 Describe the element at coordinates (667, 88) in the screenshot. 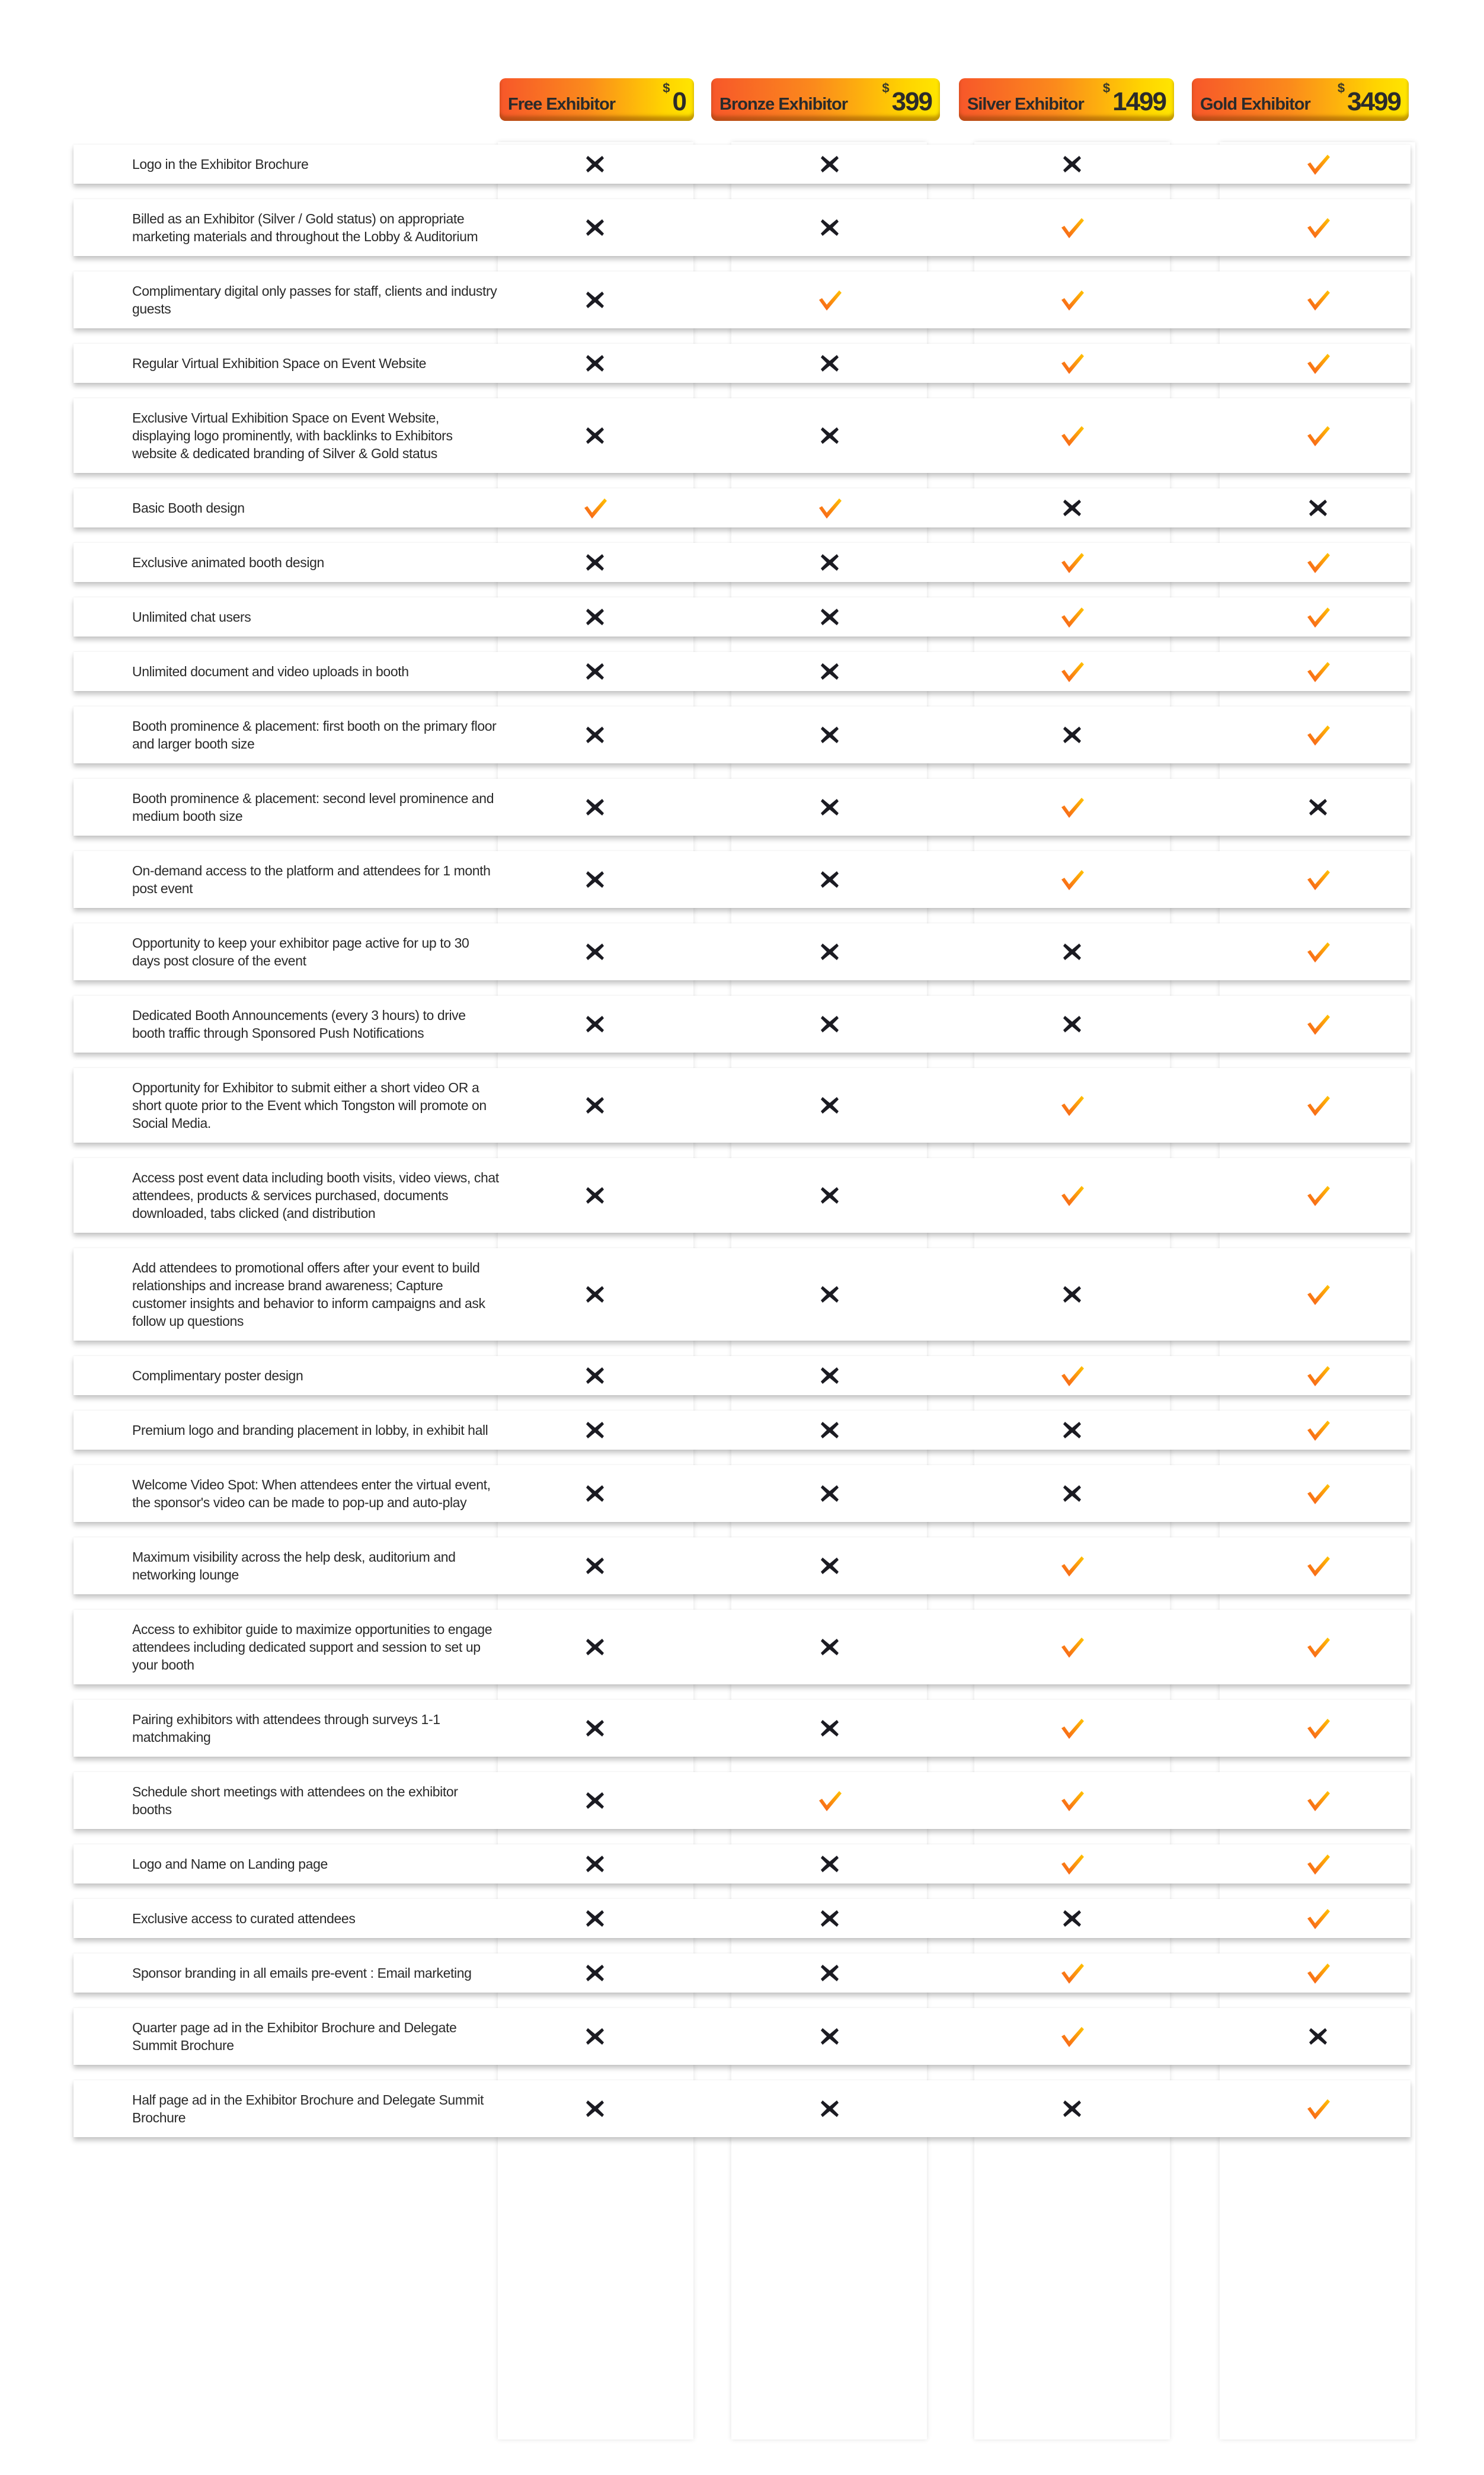

I see `currency-symbol: $` at that location.